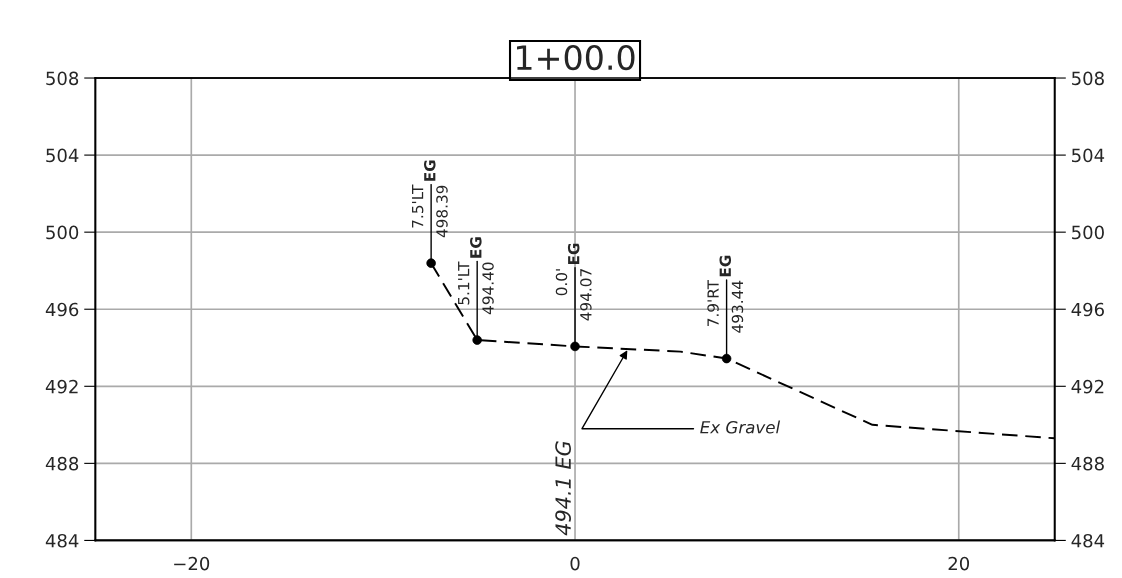 This screenshot has height=578, width=1122. What do you see at coordinates (563, 488) in the screenshot?
I see `annotation: 494.1 EG` at bounding box center [563, 488].